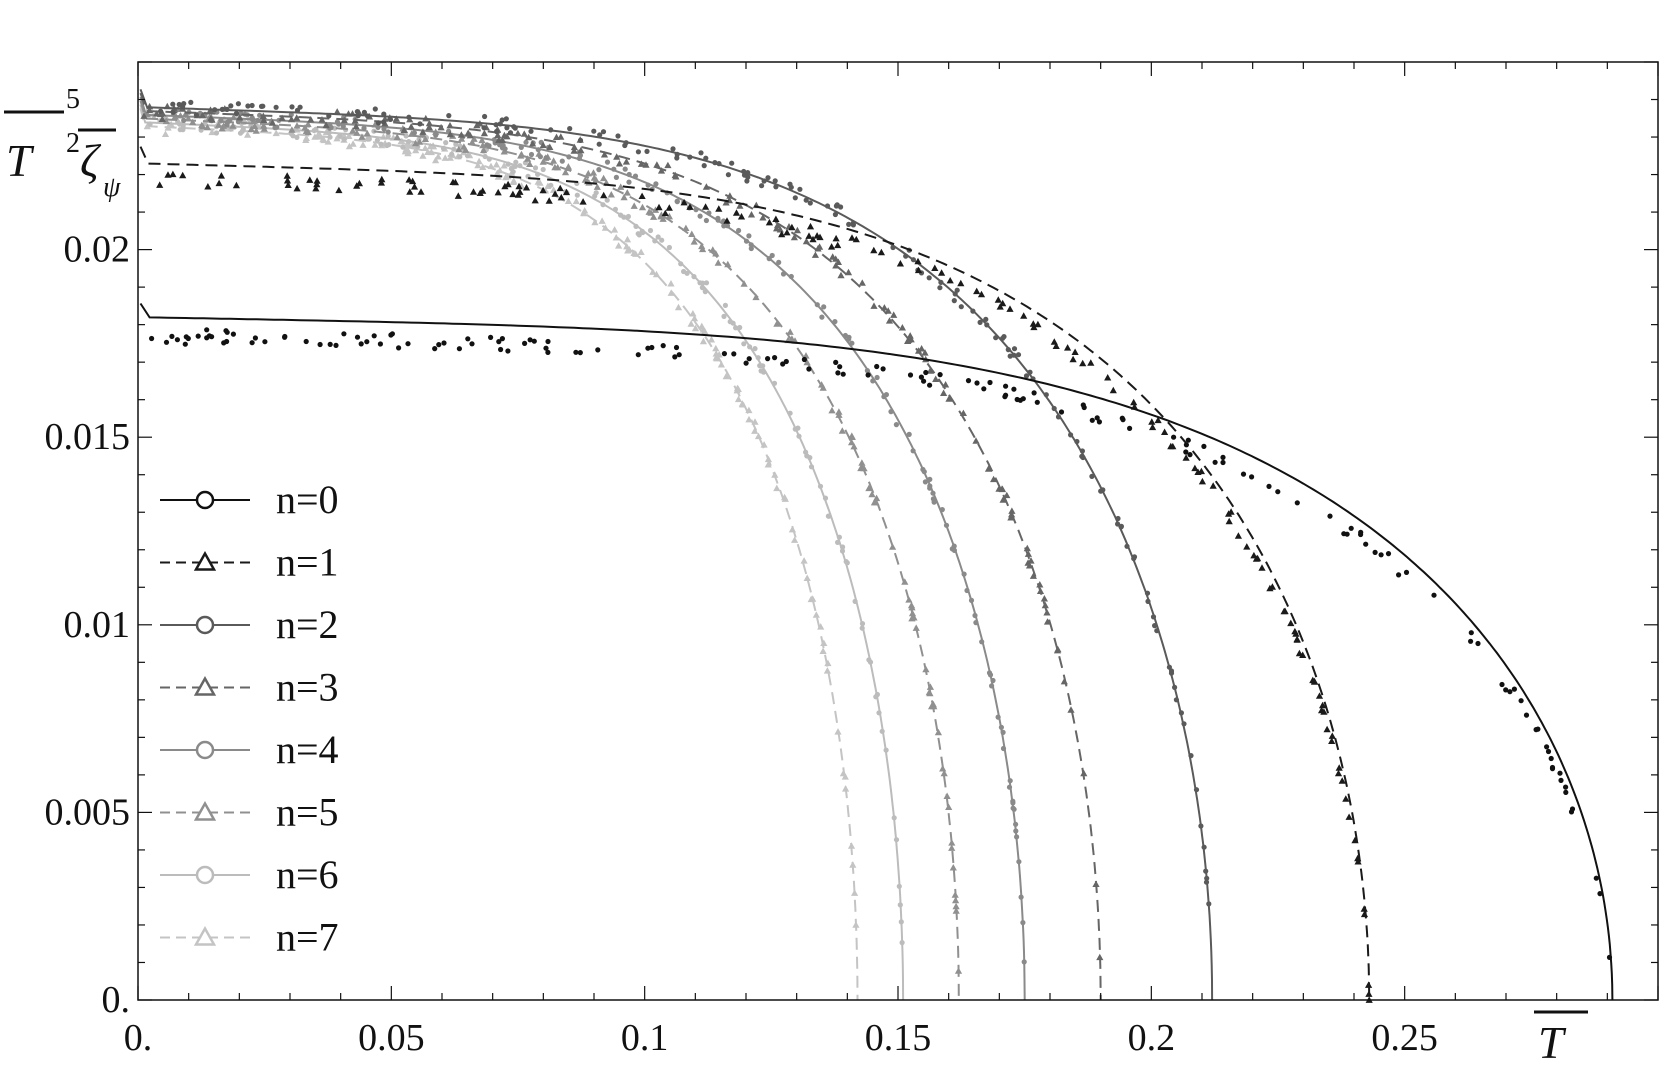 The width and height of the screenshot is (1667, 1068). I want to click on x-tick-label: 0.15, so click(898, 1038).